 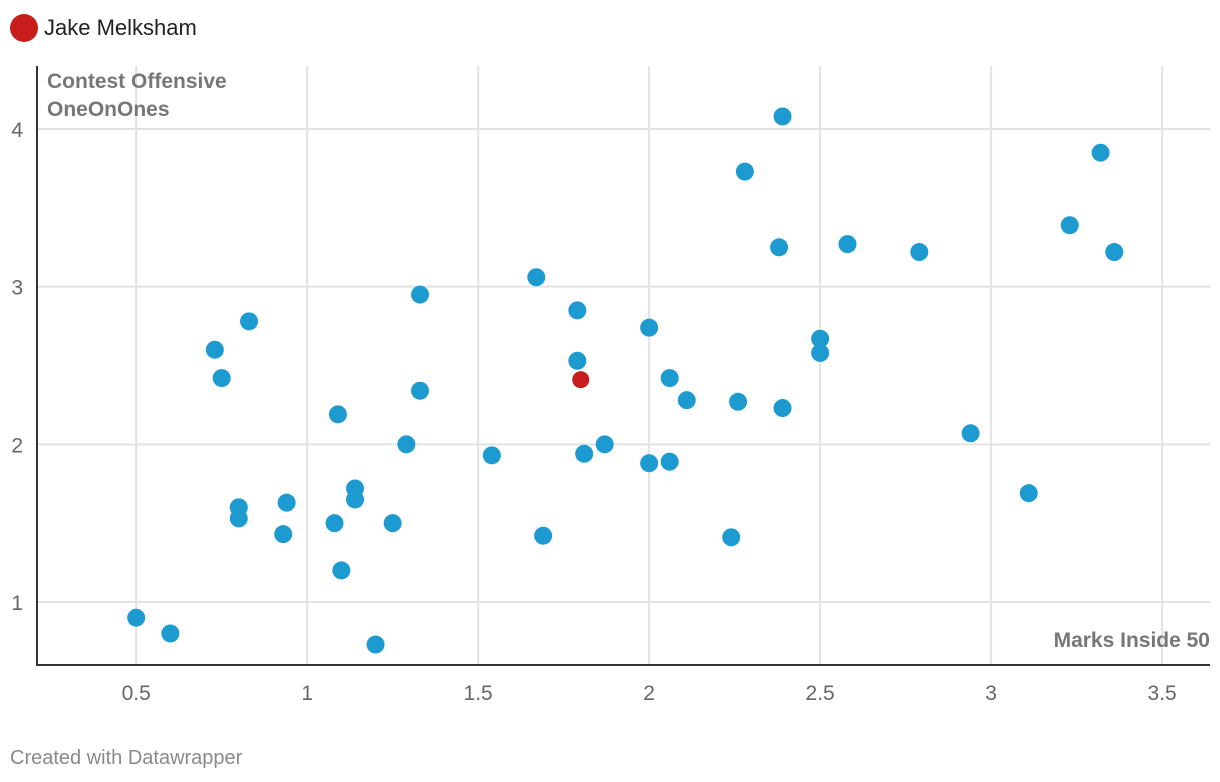 What do you see at coordinates (820, 693) in the screenshot?
I see `x-tick-label: 2.5` at bounding box center [820, 693].